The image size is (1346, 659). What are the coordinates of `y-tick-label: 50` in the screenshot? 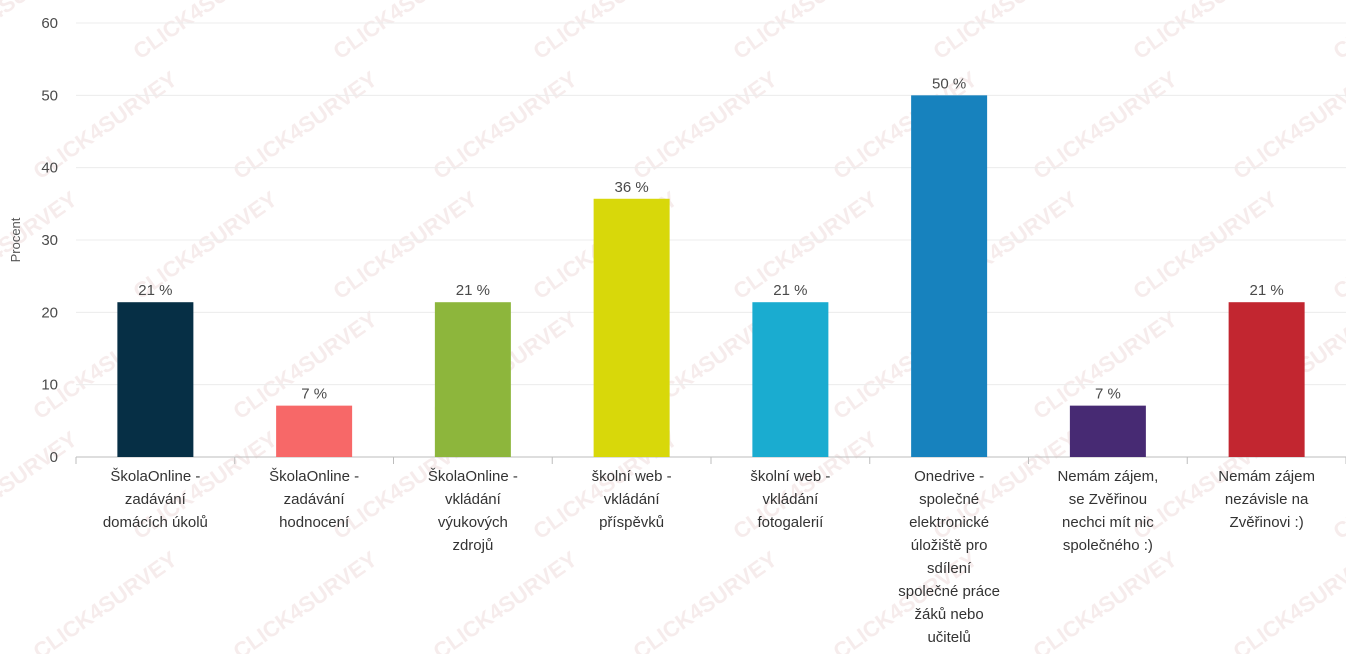 It's located at (49, 95).